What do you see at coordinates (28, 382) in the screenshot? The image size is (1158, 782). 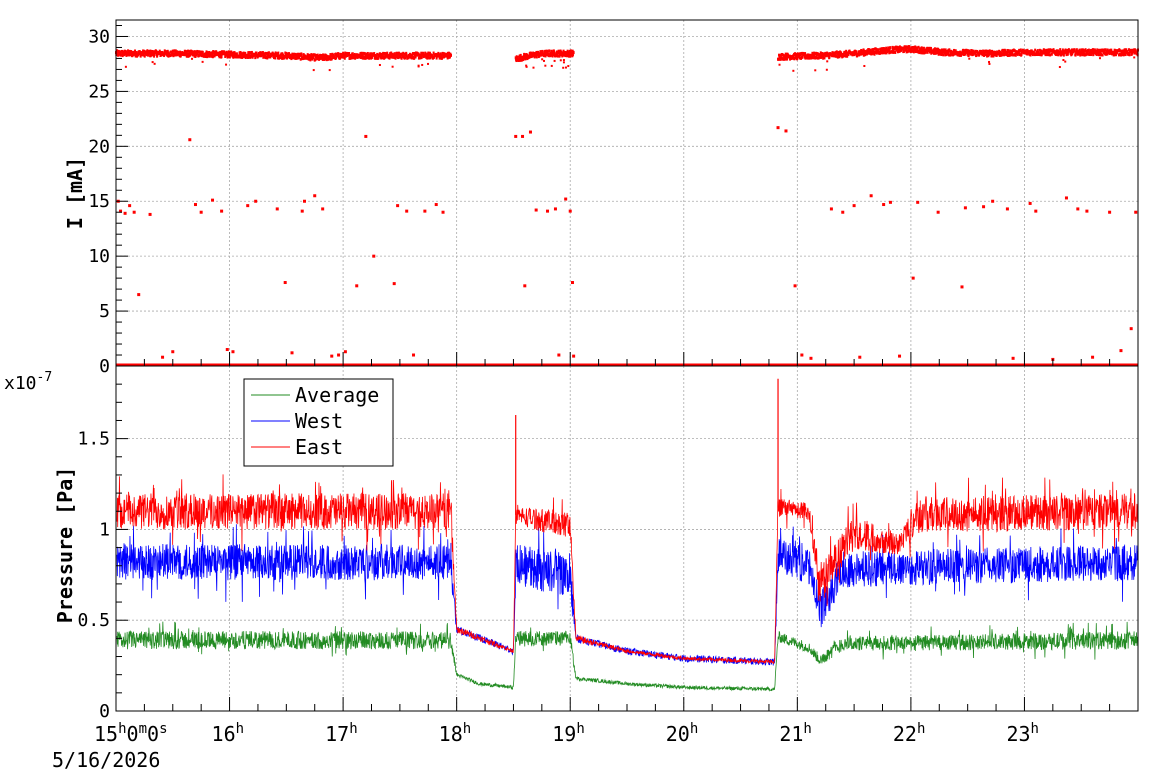 I see `pressure-exponent-label: x10-7` at bounding box center [28, 382].